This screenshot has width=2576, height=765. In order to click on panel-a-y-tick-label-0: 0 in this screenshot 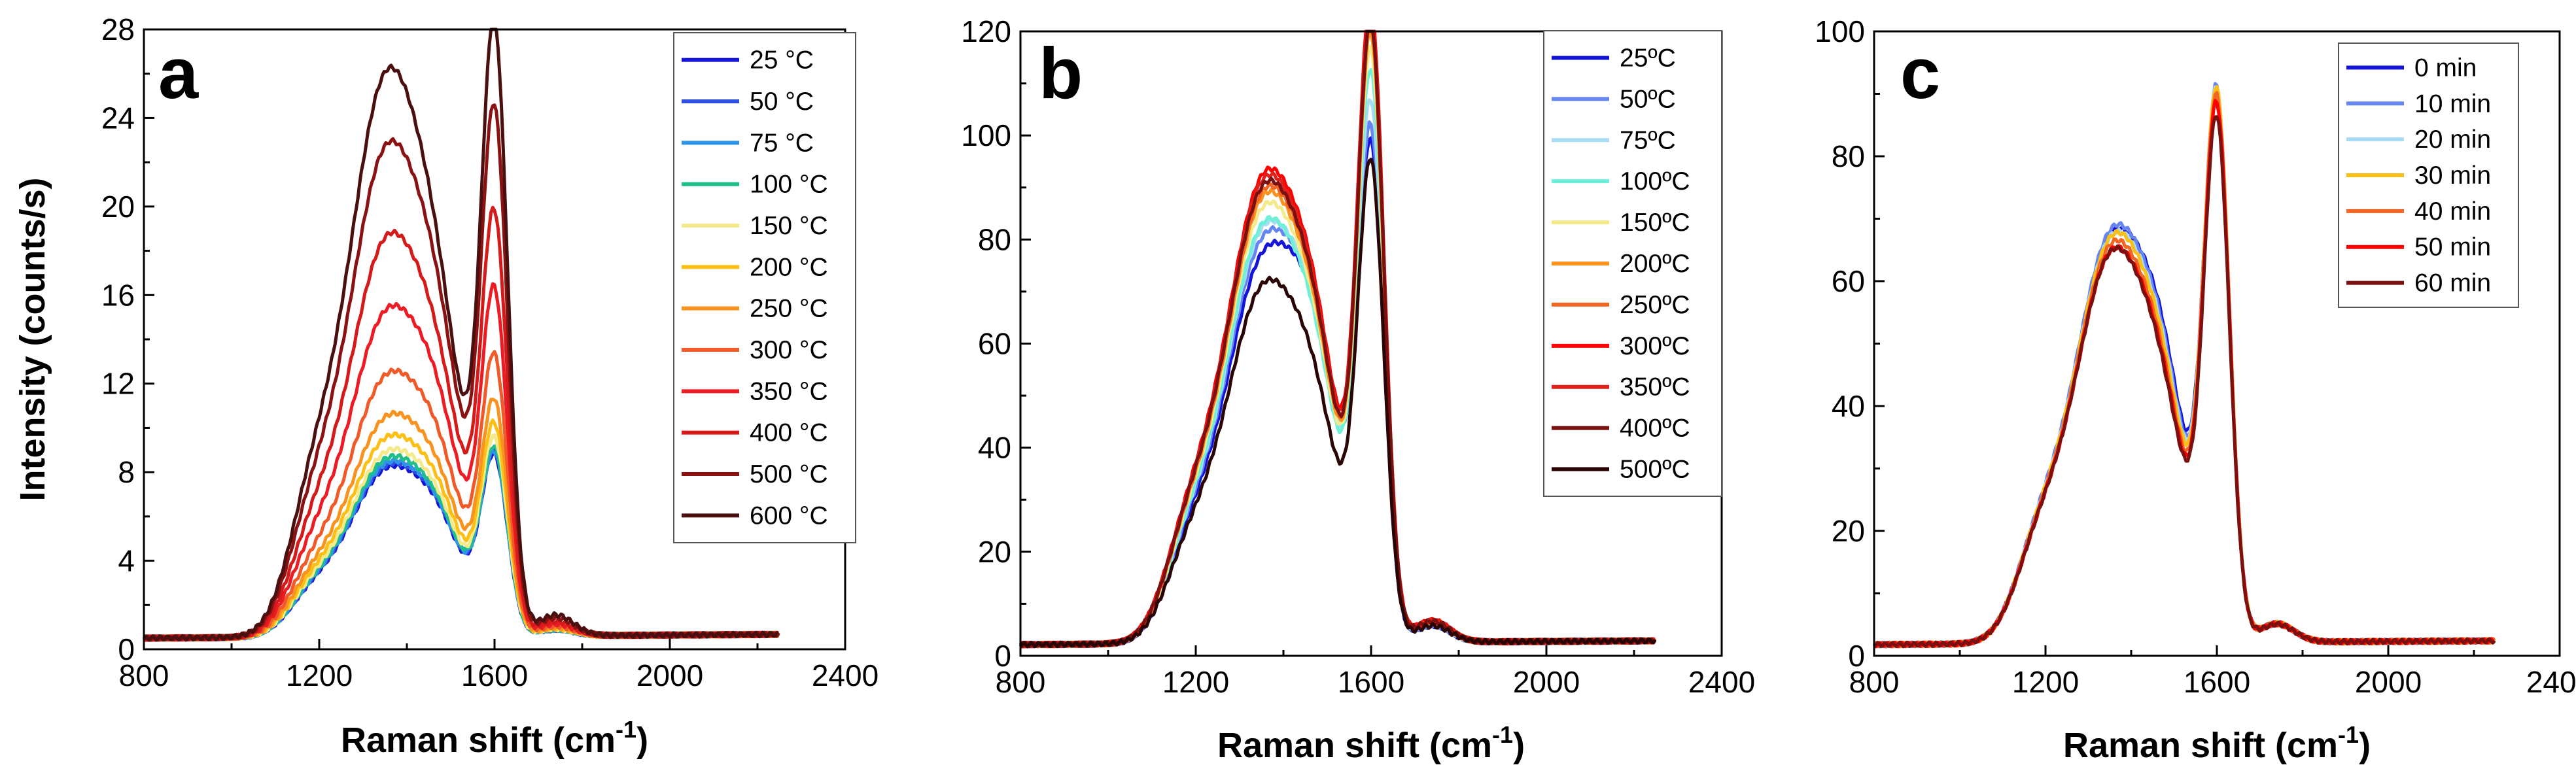, I will do `click(127, 649)`.